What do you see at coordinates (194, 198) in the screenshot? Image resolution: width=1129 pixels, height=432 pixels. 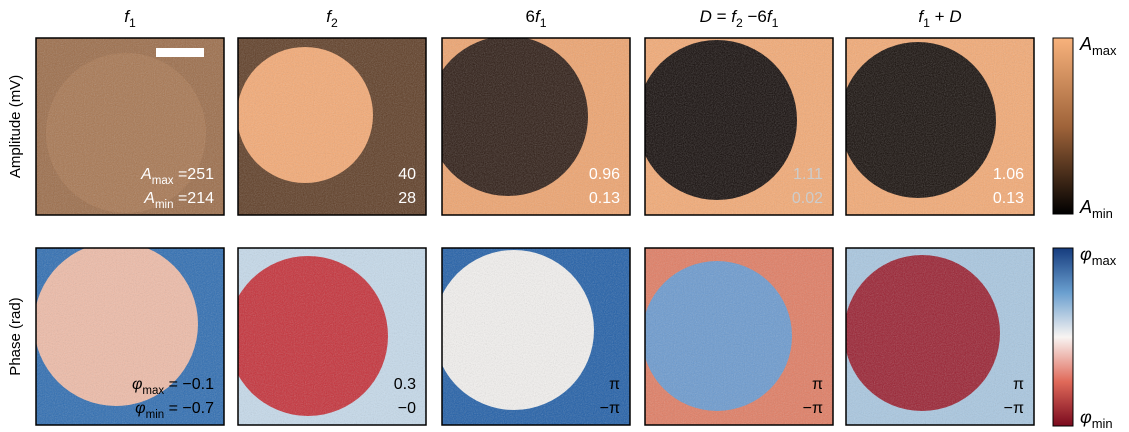 I see `text-segment: =214` at bounding box center [194, 198].